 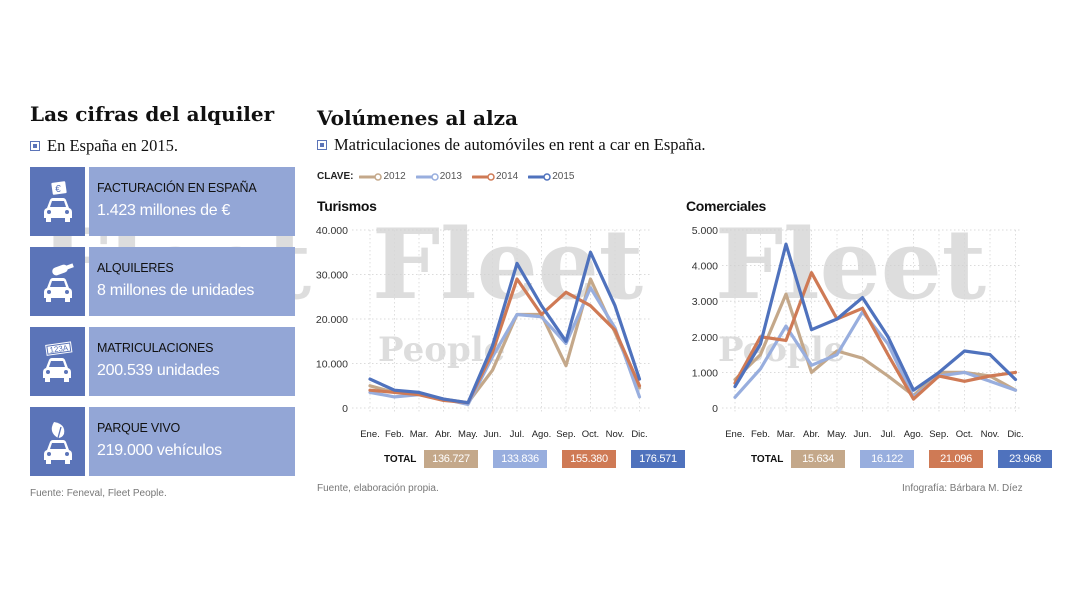 What do you see at coordinates (332, 320) in the screenshot?
I see `y-tick-label: 20.000` at bounding box center [332, 320].